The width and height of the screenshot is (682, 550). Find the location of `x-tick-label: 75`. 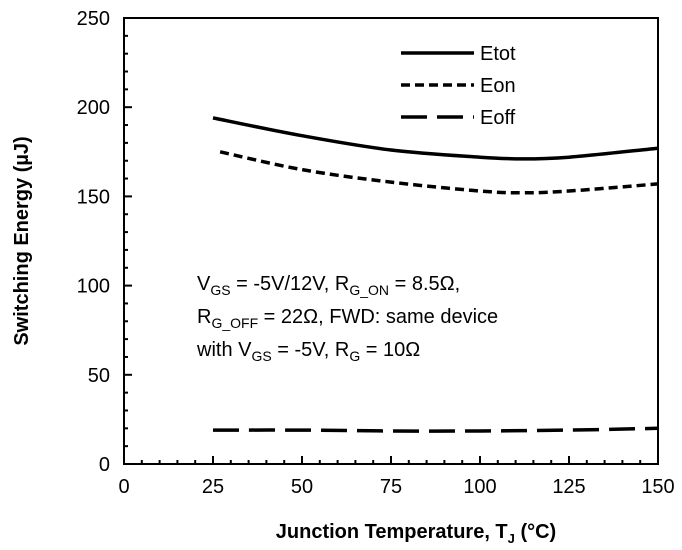

x-tick-label: 75 is located at coordinates (391, 487).